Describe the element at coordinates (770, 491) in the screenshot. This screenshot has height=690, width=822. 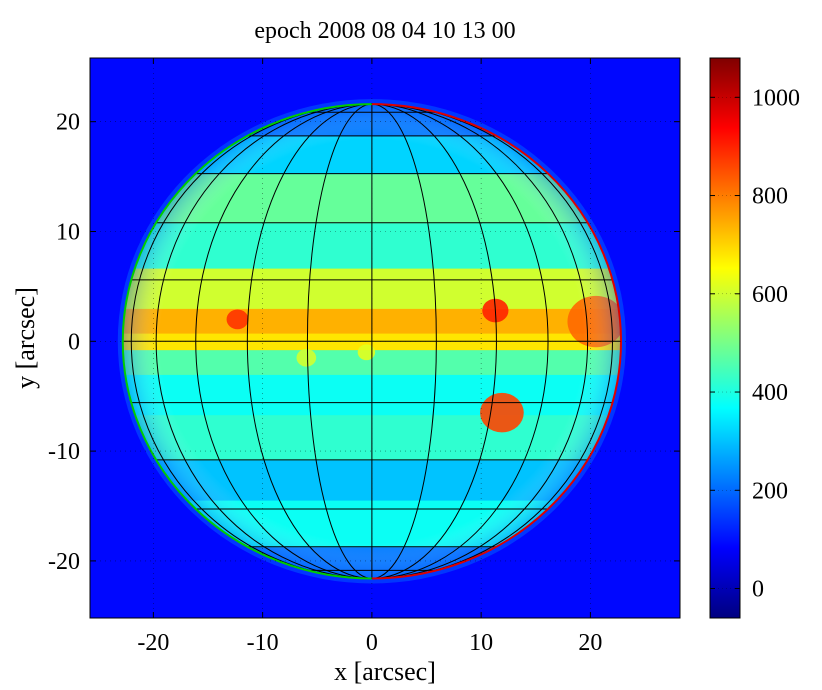
I see `colorbar-tick-label: 200` at that location.